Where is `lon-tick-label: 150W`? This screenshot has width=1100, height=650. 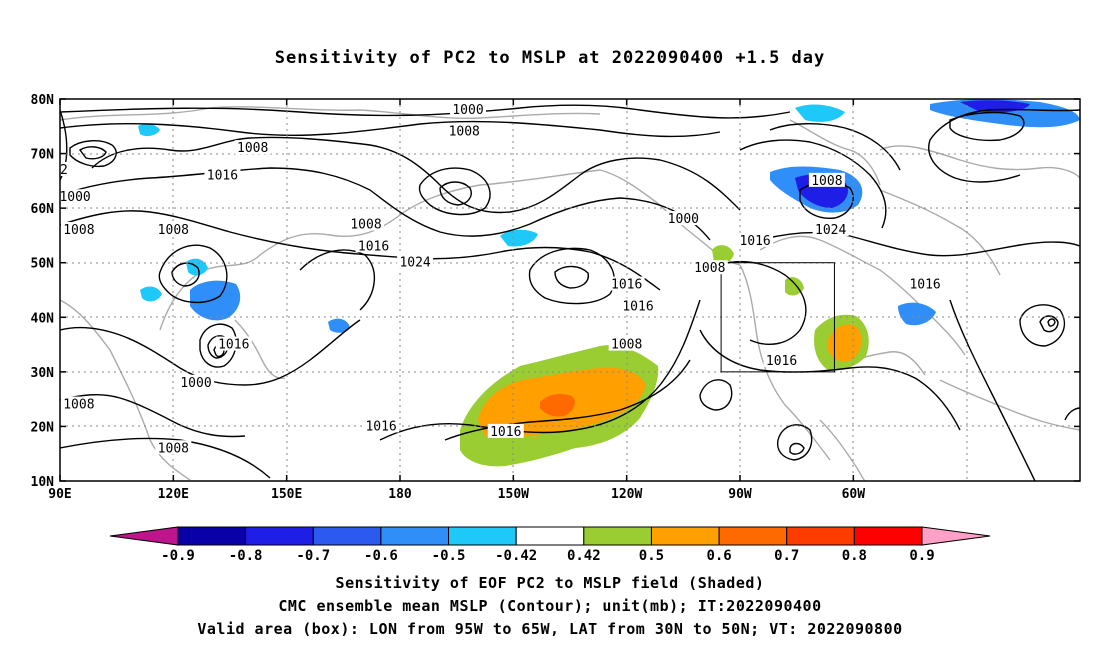
lon-tick-label: 150W is located at coordinates (513, 494).